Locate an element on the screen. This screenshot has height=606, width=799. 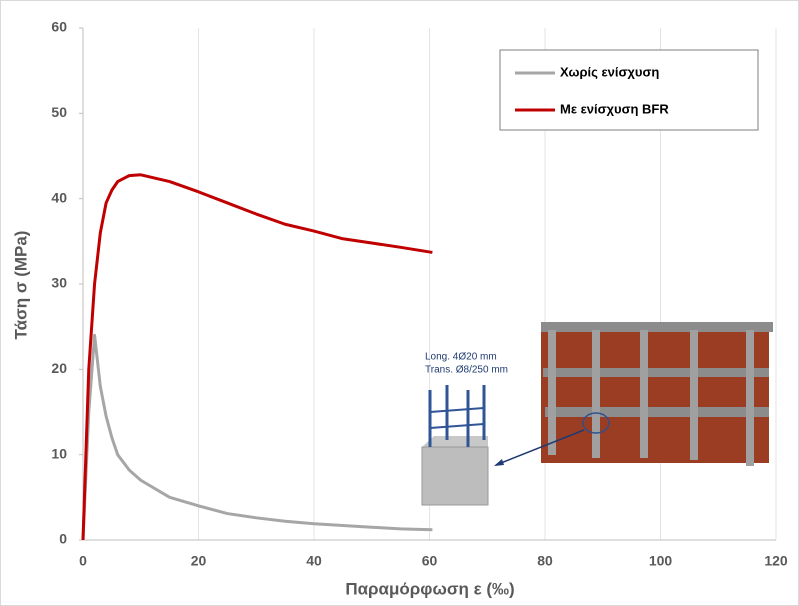
y-tick-label: 20 is located at coordinates (59, 368).